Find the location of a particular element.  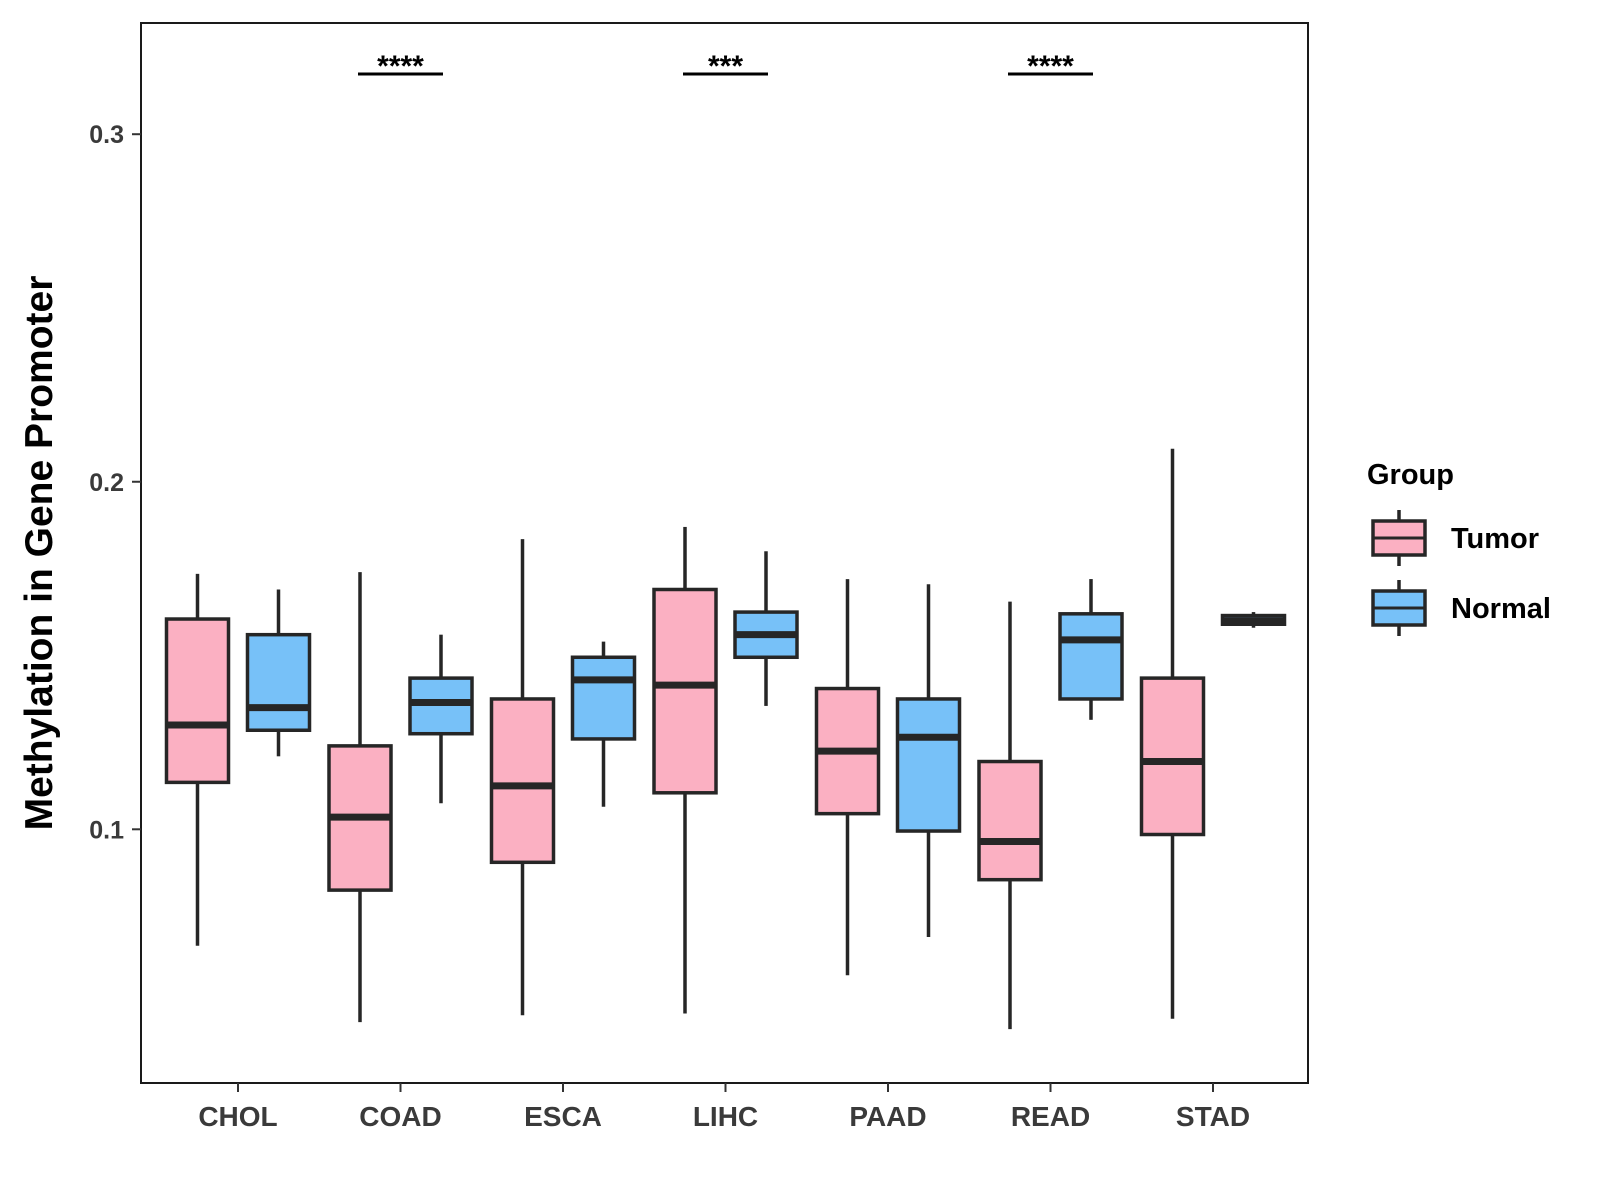

x-tick-label-stad: STAD is located at coordinates (1213, 1116).